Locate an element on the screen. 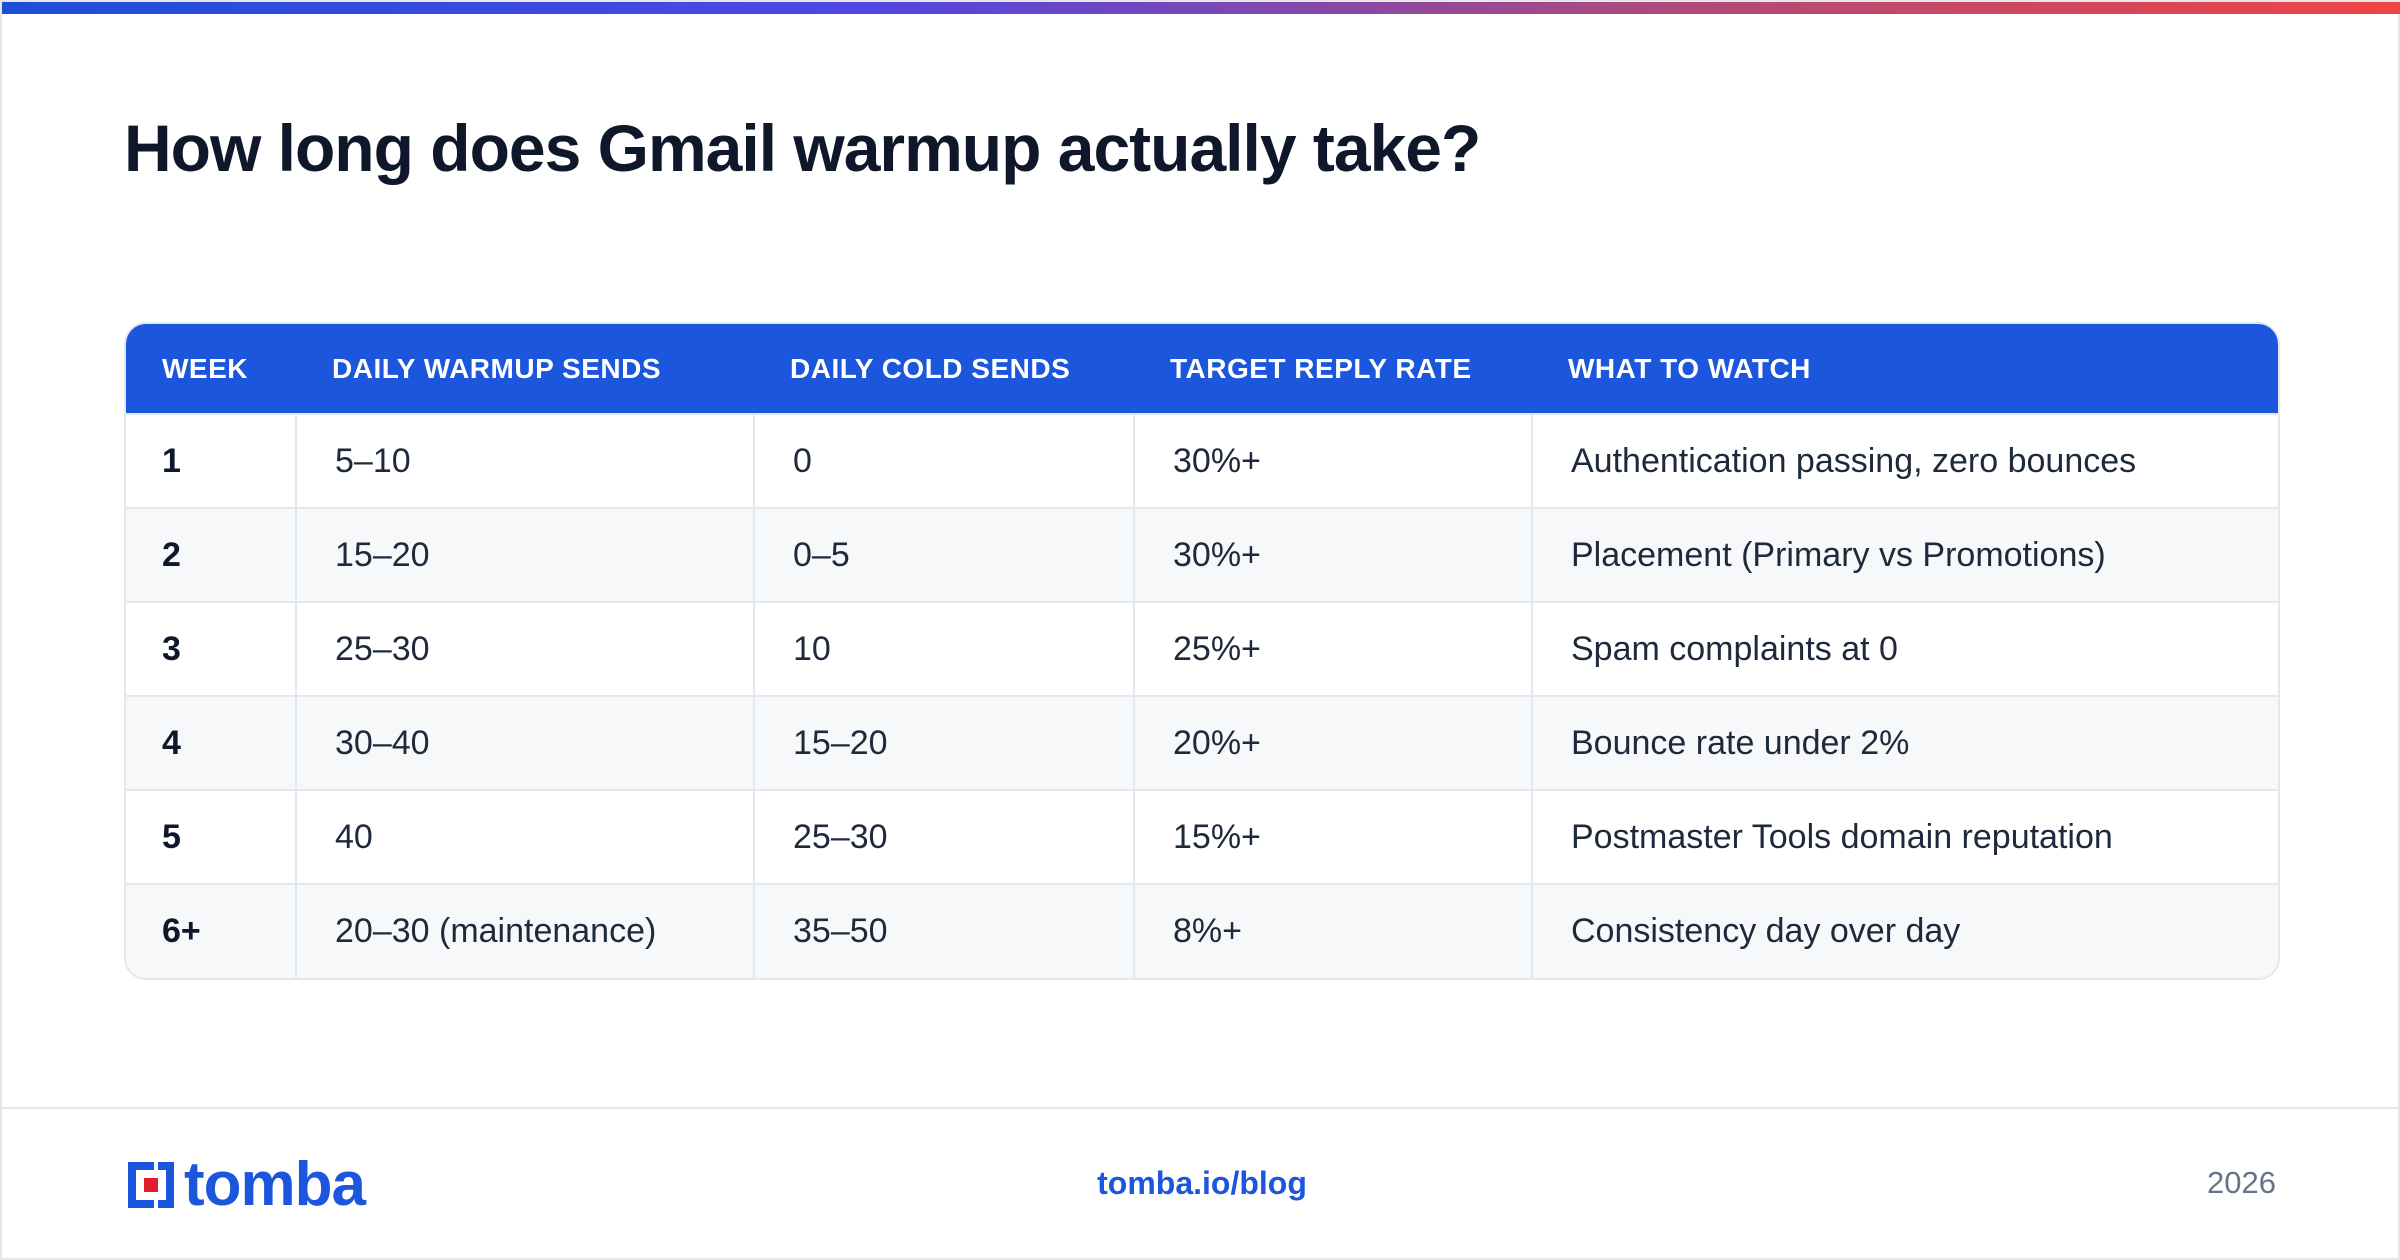 This screenshot has width=2400, height=1260. cell-week: 2 is located at coordinates (211, 554).